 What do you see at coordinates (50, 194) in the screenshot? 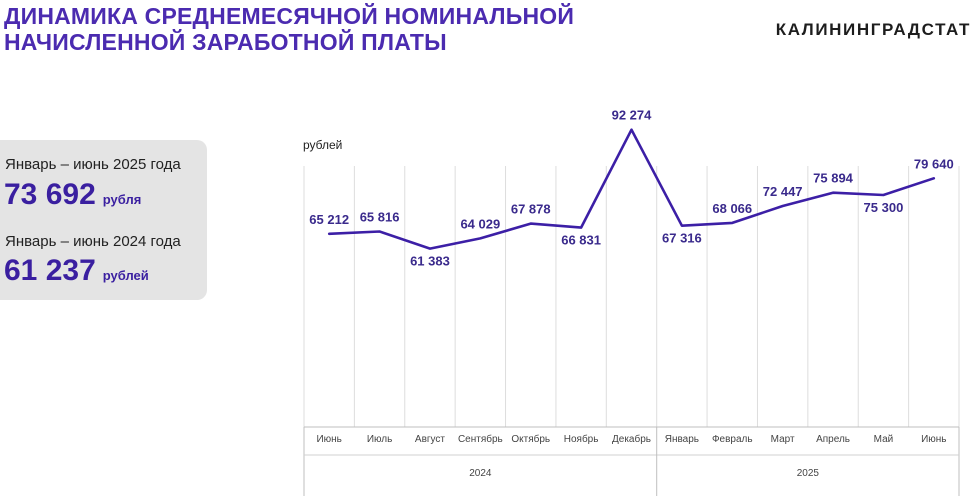
I see `current-average-wage: 73 692` at bounding box center [50, 194].